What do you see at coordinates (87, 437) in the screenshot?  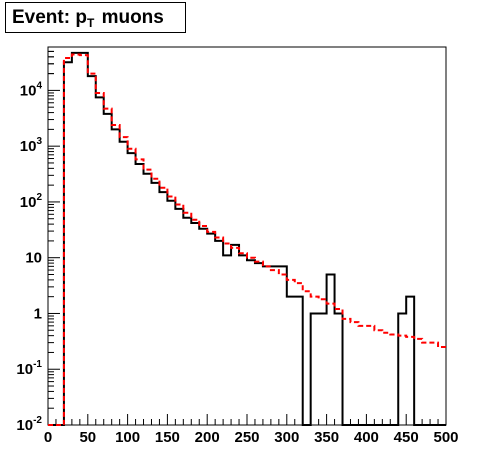 I see `x-tick-label: 50` at bounding box center [87, 437].